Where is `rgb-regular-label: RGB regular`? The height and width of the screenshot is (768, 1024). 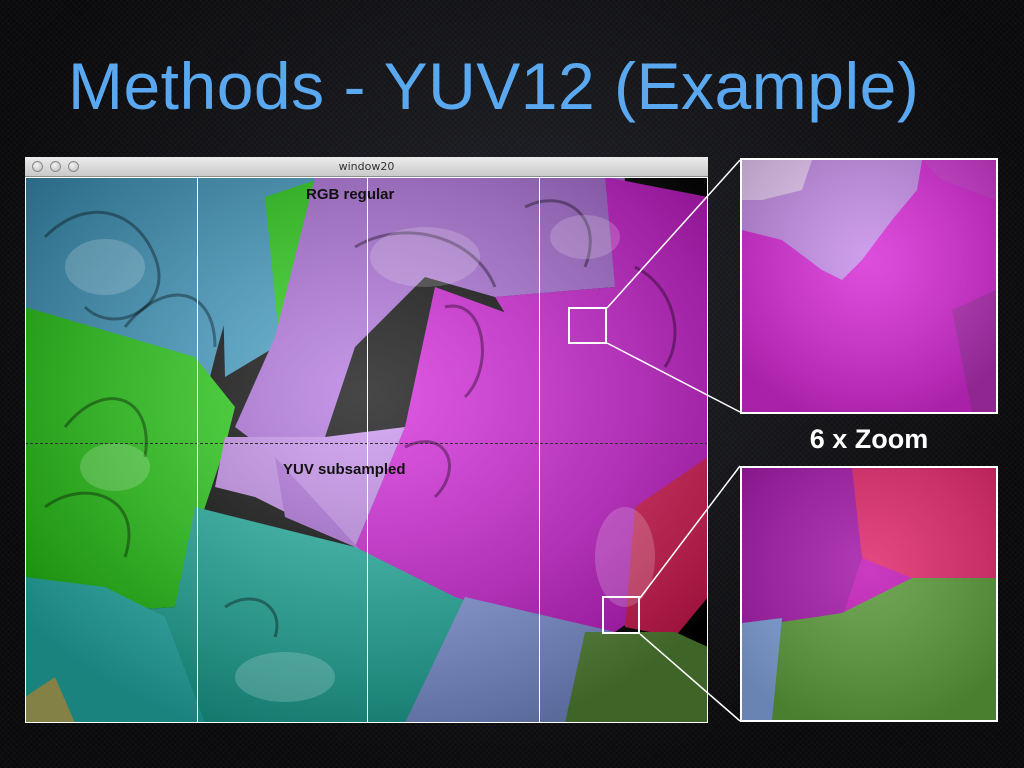
rgb-regular-label: RGB regular is located at coordinates (350, 194).